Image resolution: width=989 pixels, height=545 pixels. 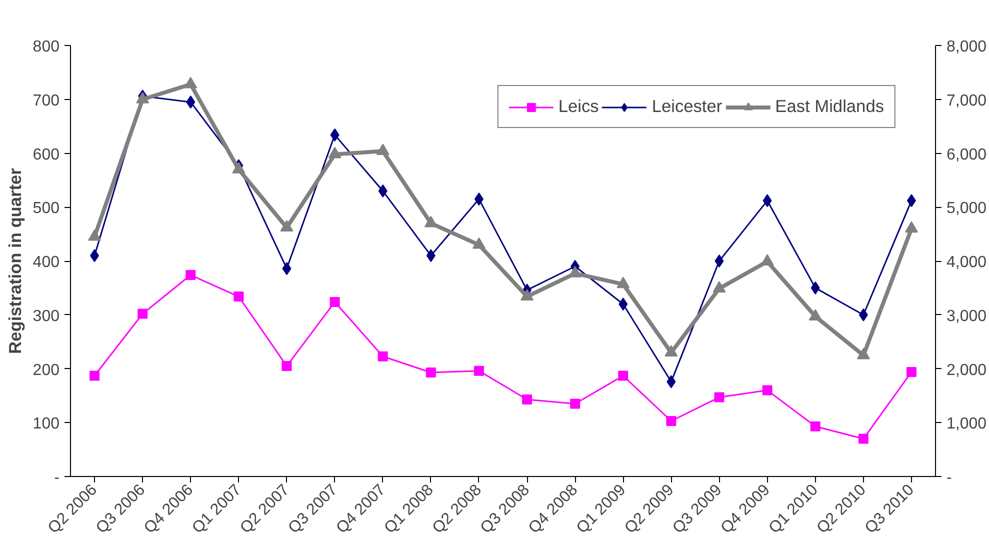 What do you see at coordinates (46, 155) in the screenshot?
I see `y-tick-label: 600` at bounding box center [46, 155].